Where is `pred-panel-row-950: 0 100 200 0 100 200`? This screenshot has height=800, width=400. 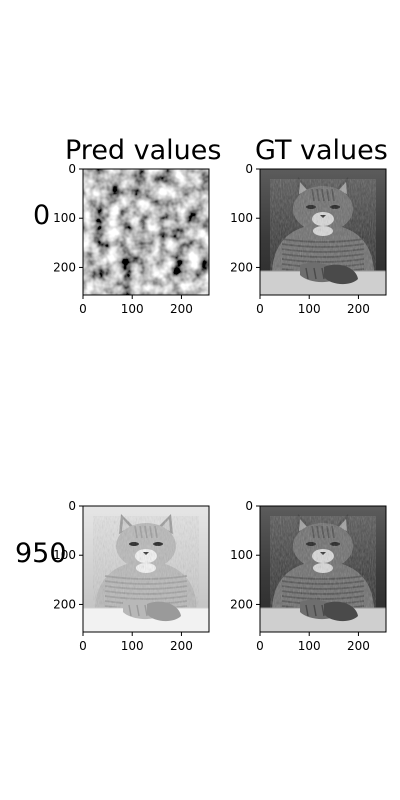
pred-panel-row-950: 0 100 200 0 100 200 is located at coordinates (120, 577).